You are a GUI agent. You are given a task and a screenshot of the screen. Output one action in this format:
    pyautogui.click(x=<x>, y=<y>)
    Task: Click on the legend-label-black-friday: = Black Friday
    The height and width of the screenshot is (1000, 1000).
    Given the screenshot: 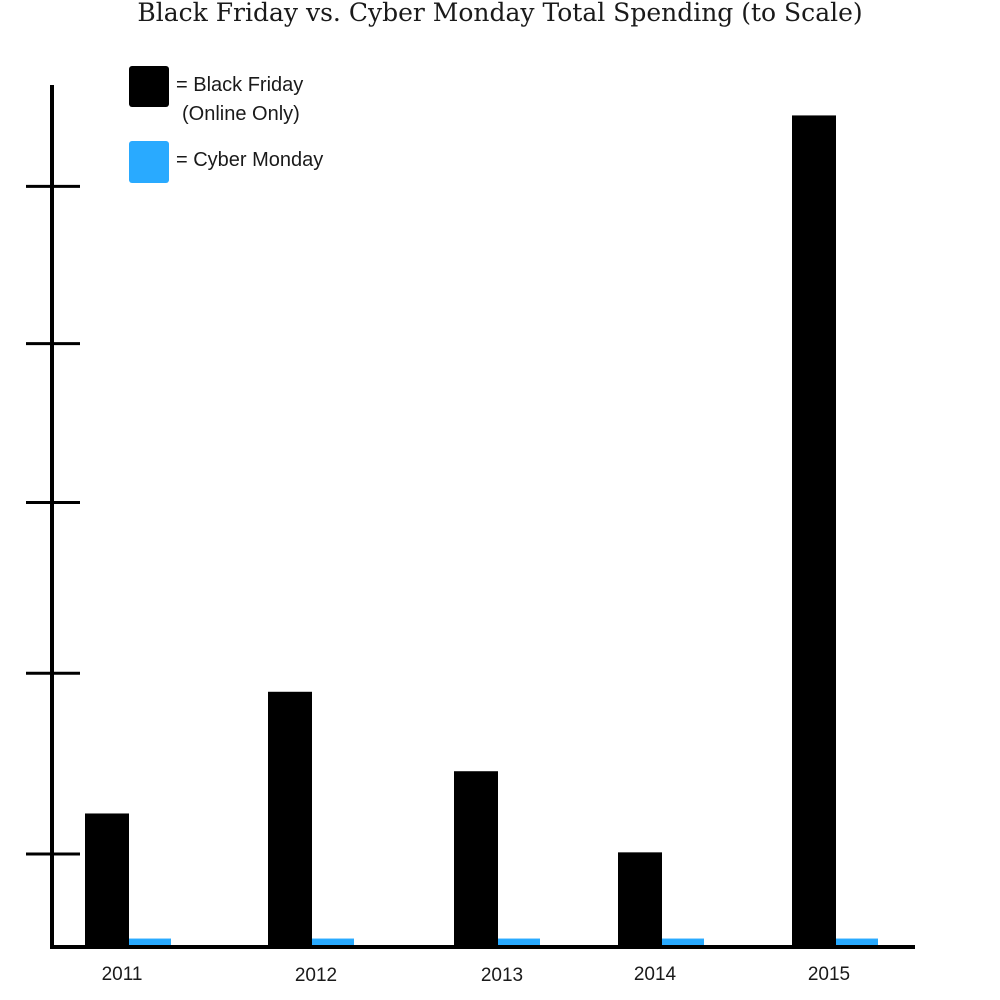 What is the action you would take?
    pyautogui.click(x=240, y=85)
    